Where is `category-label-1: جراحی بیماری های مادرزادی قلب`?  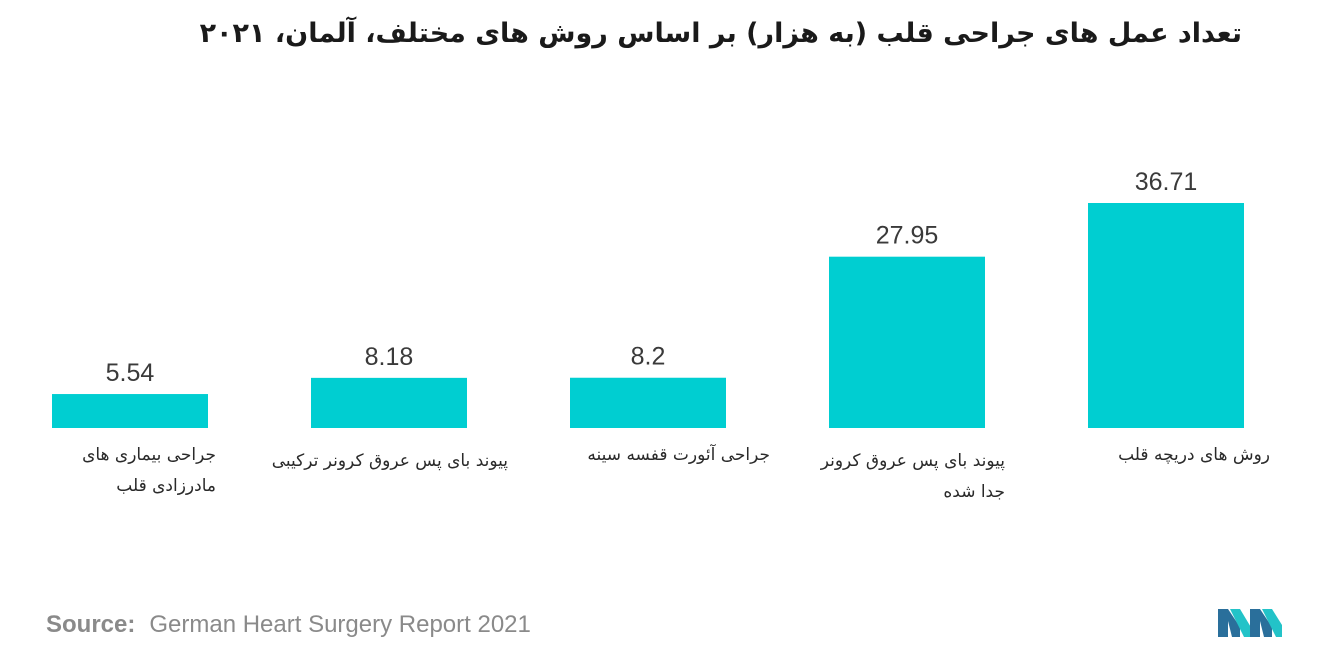
category-label-1: جراحی بیماری های مادرزادی قلب is located at coordinates (149, 470).